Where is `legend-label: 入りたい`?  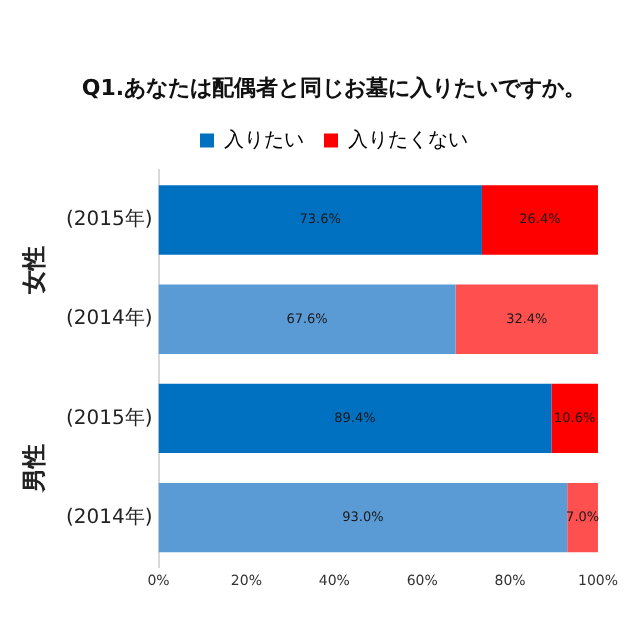
legend-label: 入りたい is located at coordinates (264, 139).